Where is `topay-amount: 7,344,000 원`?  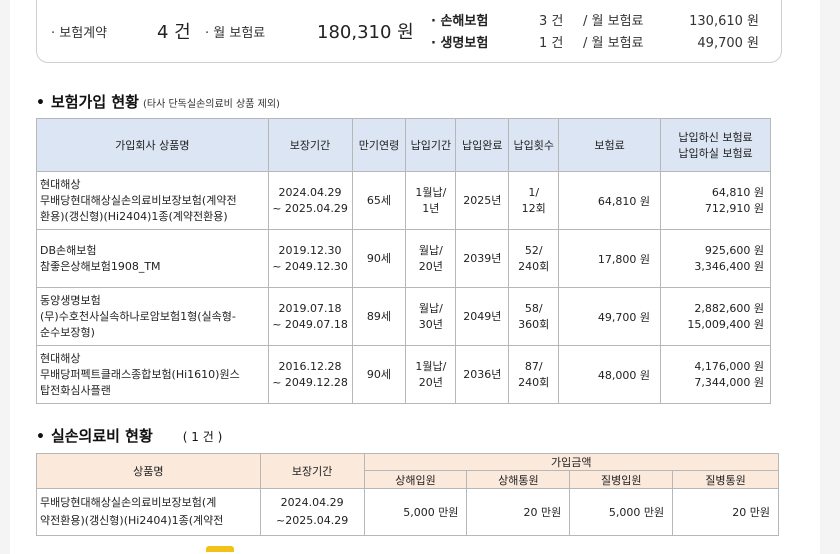
topay-amount: 7,344,000 원 is located at coordinates (729, 382).